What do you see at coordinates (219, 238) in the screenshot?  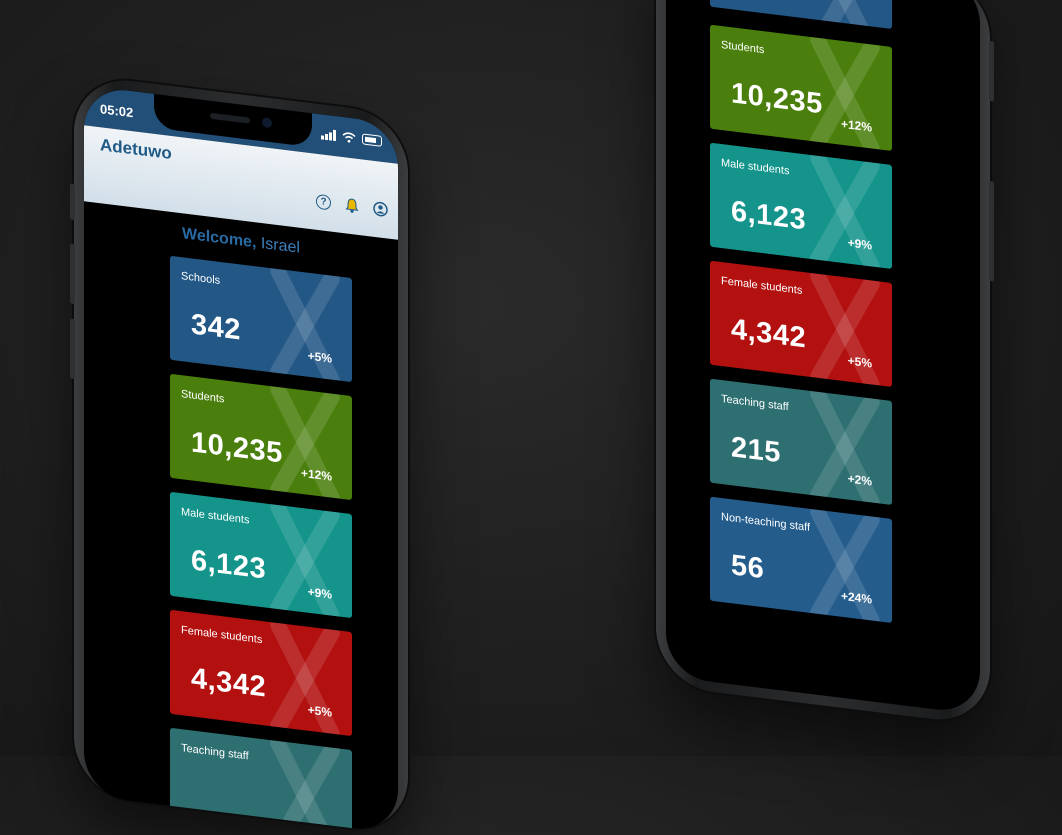 I see `welcome-greeting: Welcome,` at bounding box center [219, 238].